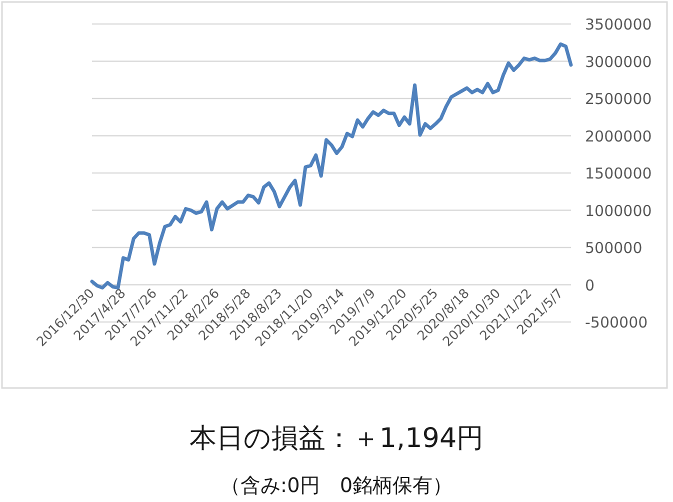 This screenshot has height=502, width=673. Describe the element at coordinates (616, 323) in the screenshot. I see `y-tick-label: -500000` at that location.